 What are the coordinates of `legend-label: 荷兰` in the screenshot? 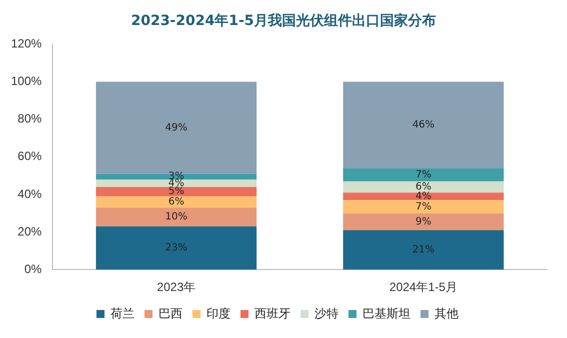 It's located at (122, 313).